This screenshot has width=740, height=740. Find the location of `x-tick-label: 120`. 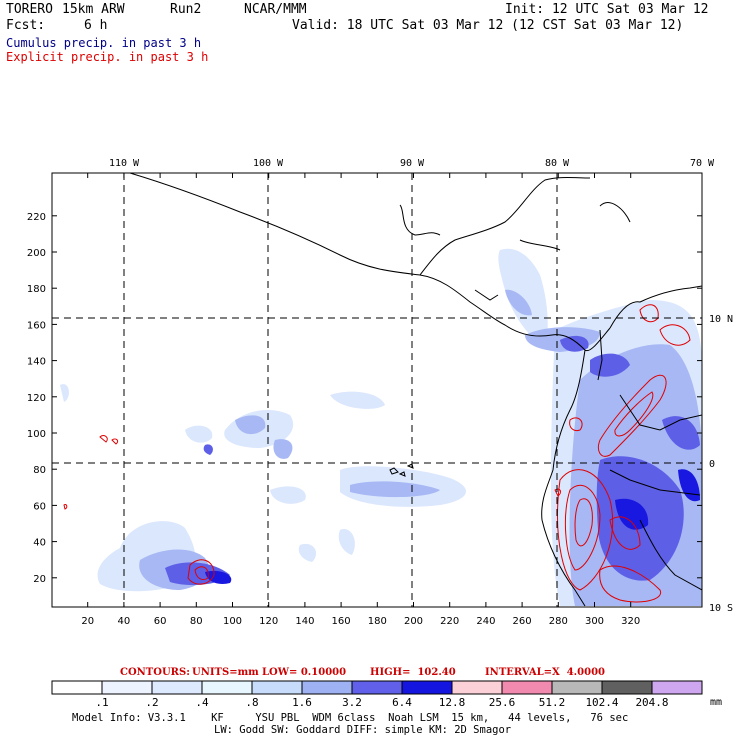

x-tick-label: 120 is located at coordinates (268, 621).